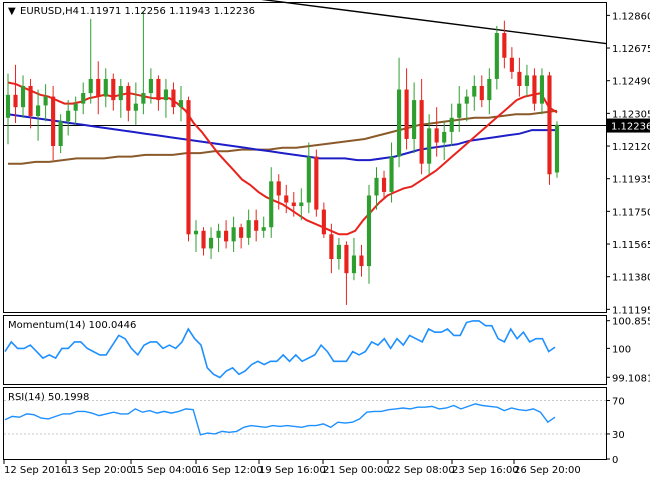 Image resolution: width=650 pixels, height=480 pixels. I want to click on price-tick-label: 1.11195, so click(631, 310).